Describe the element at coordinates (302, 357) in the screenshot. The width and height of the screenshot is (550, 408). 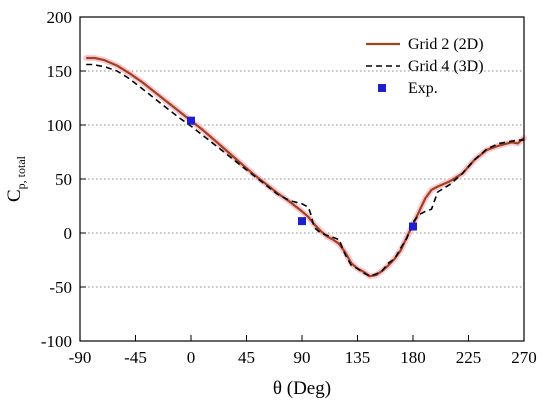
I see `x-tick-label: 90` at that location.